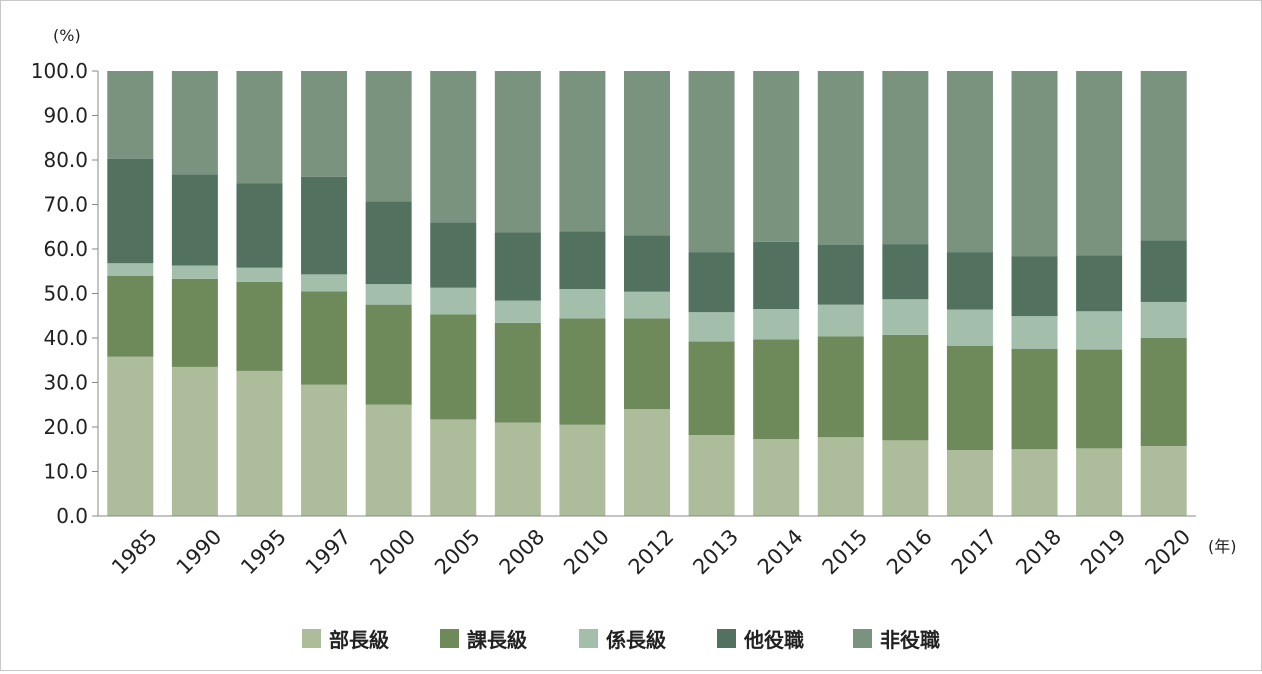 Image resolution: width=1262 pixels, height=674 pixels. What do you see at coordinates (453, 367) in the screenshot?
I see `bar-segment-2005-課長級` at bounding box center [453, 367].